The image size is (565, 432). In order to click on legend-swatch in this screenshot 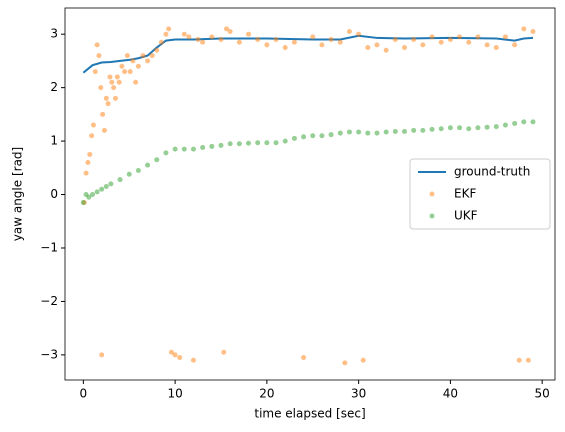, I will do `click(432, 216)`.